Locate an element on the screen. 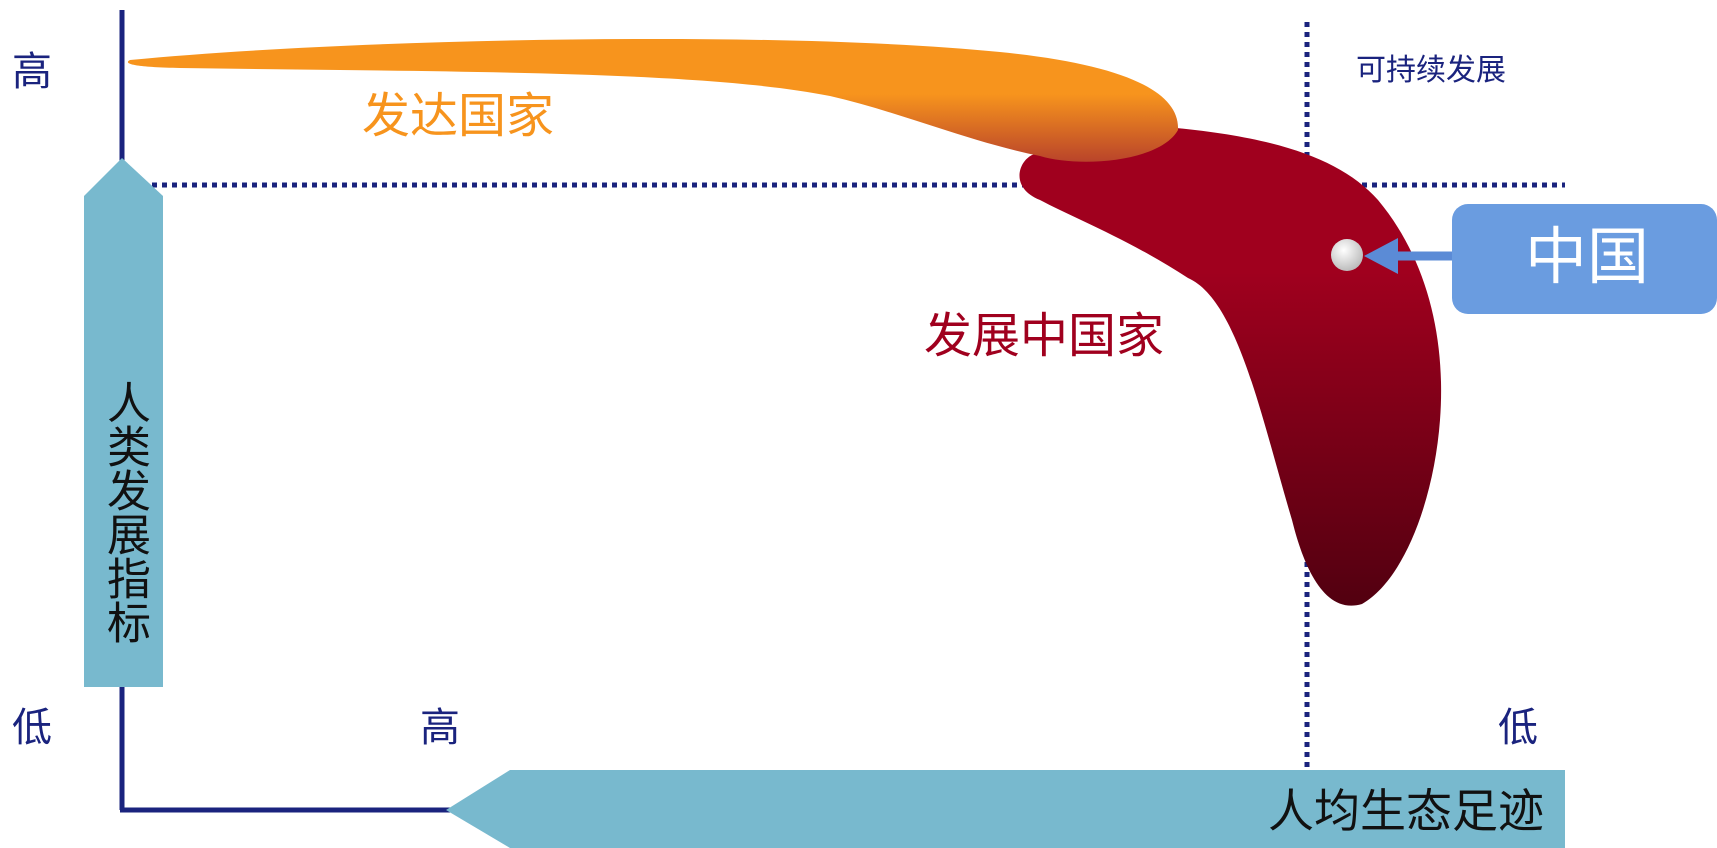 The width and height of the screenshot is (1717, 848). china-callout-box is located at coordinates (1584, 259).